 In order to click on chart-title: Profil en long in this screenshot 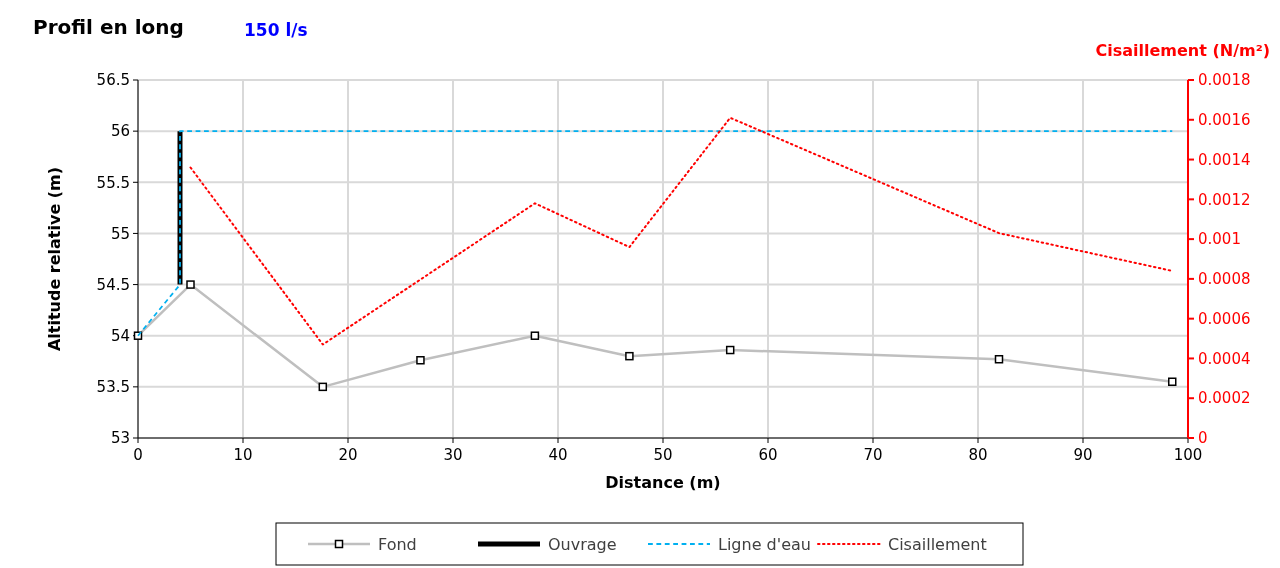, I will do `click(108, 27)`.